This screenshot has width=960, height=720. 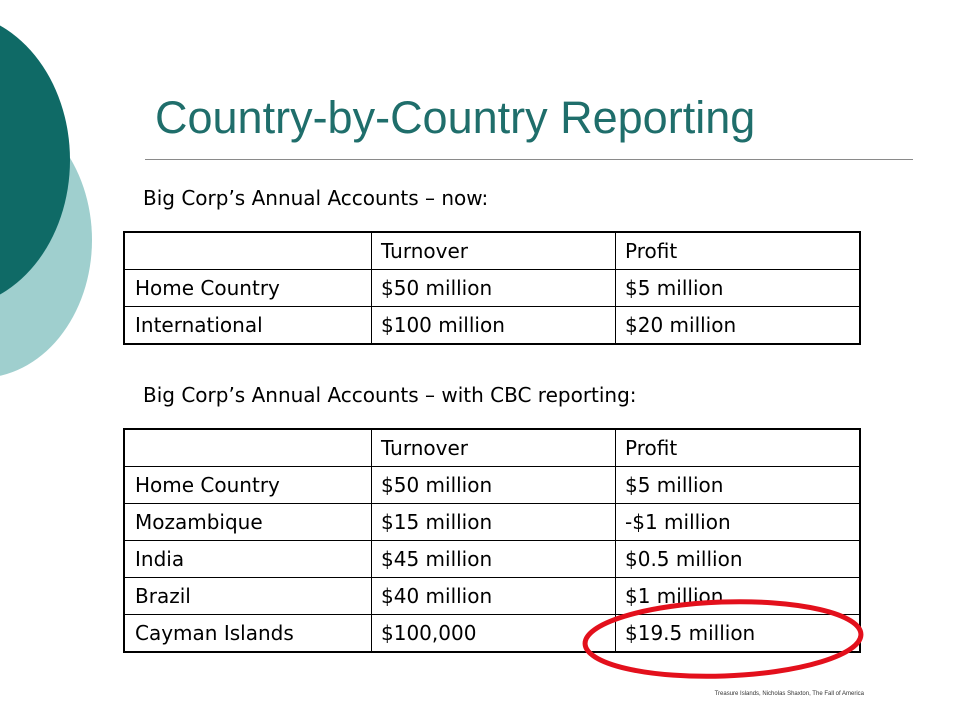 I want to click on decorative-circles, so click(x=46, y=200).